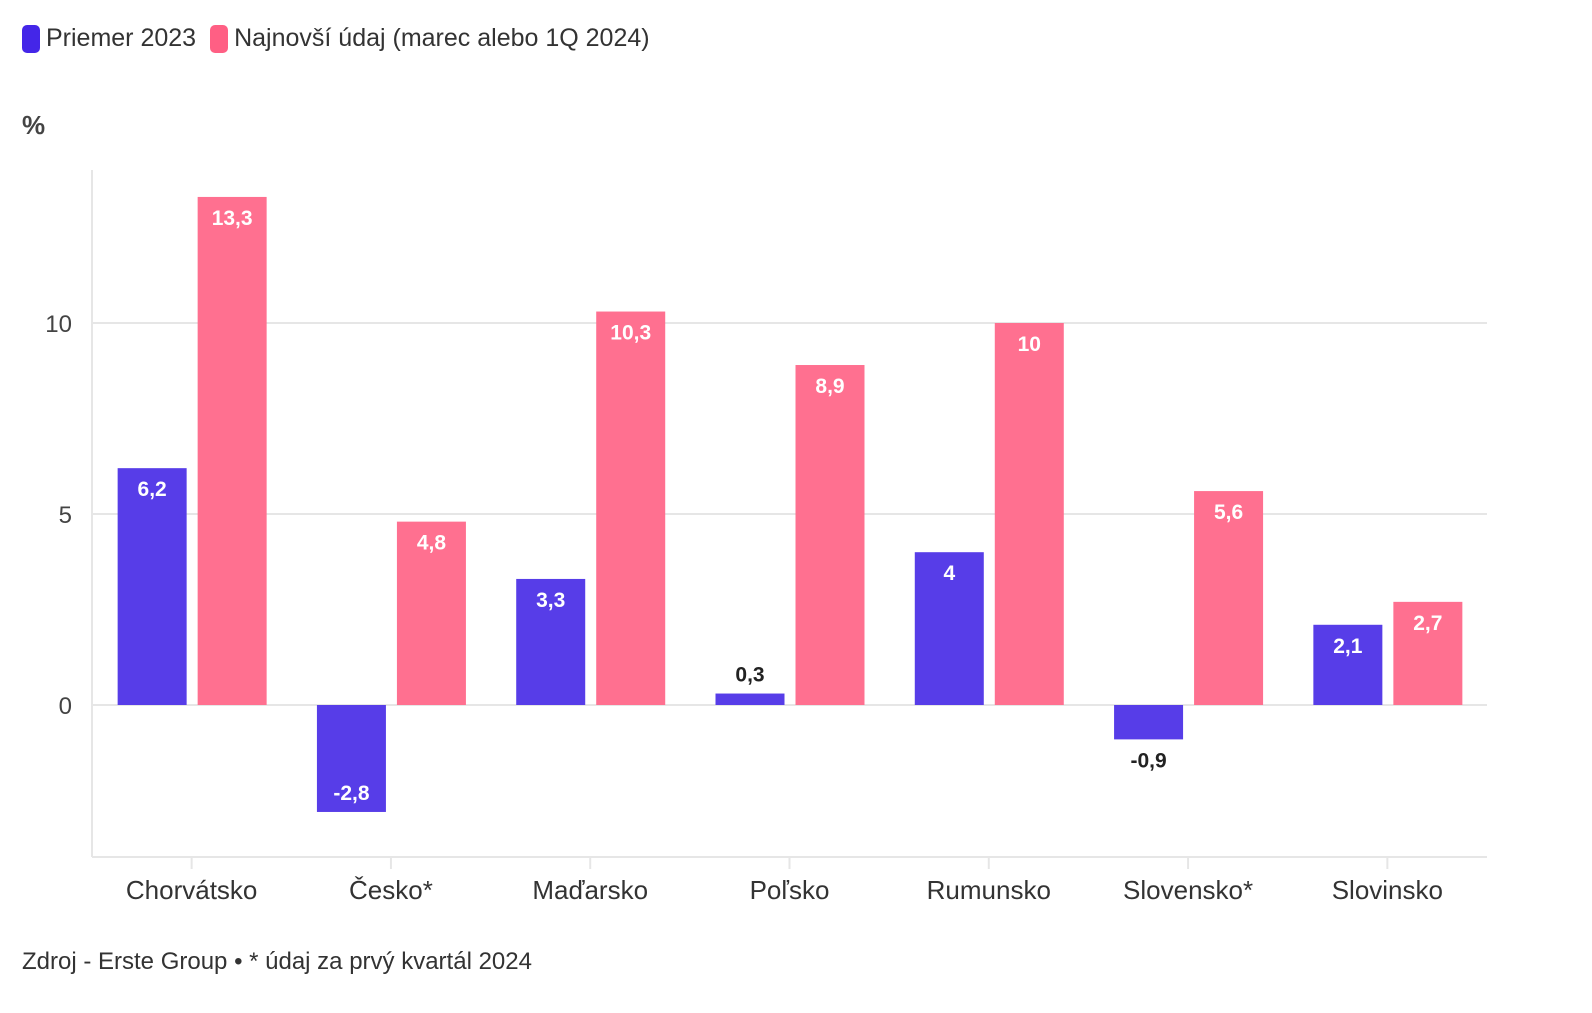 Image resolution: width=1592 pixels, height=1013 pixels. What do you see at coordinates (31, 38) in the screenshot?
I see `legend-swatch-blue` at bounding box center [31, 38].